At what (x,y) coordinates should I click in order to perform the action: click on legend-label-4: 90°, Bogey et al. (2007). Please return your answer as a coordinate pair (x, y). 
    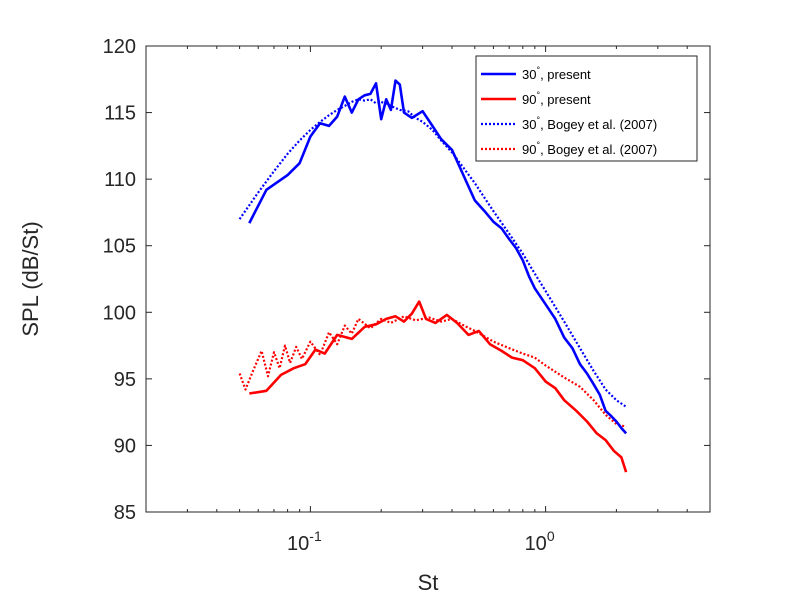
    Looking at the image, I should click on (589, 148).